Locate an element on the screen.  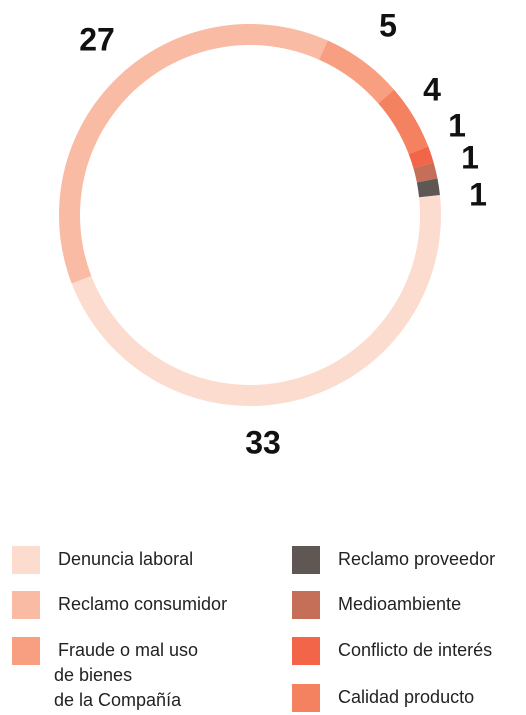
data-label: 4 is located at coordinates (432, 89).